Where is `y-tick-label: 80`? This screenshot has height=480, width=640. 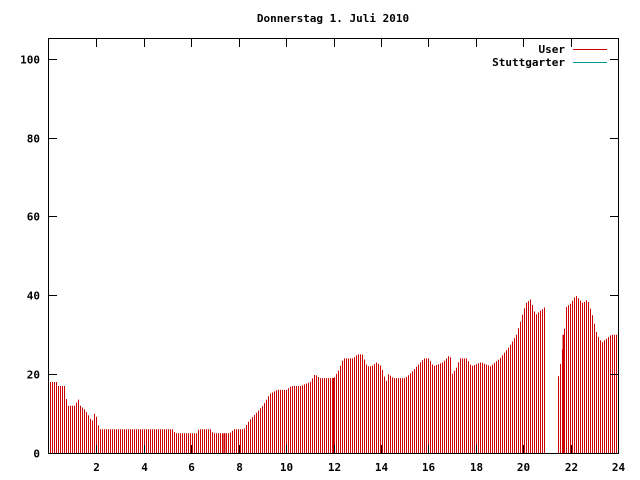
y-tick-label: 80 is located at coordinates (33, 139).